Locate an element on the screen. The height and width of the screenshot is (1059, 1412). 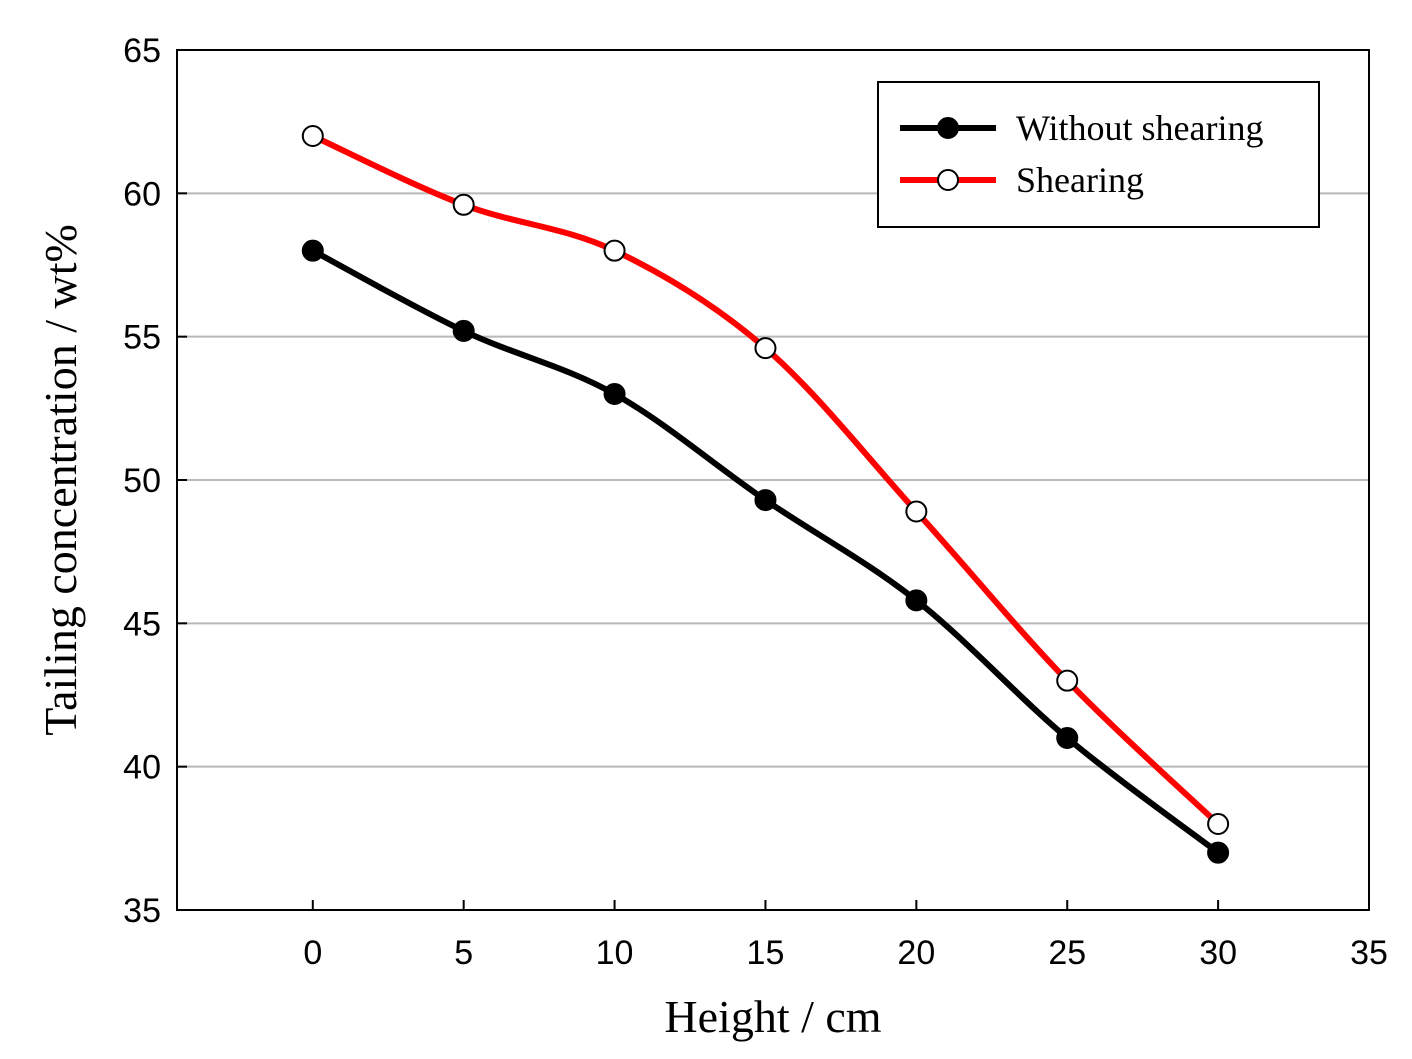
y-tick-label: 65 is located at coordinates (142, 51).